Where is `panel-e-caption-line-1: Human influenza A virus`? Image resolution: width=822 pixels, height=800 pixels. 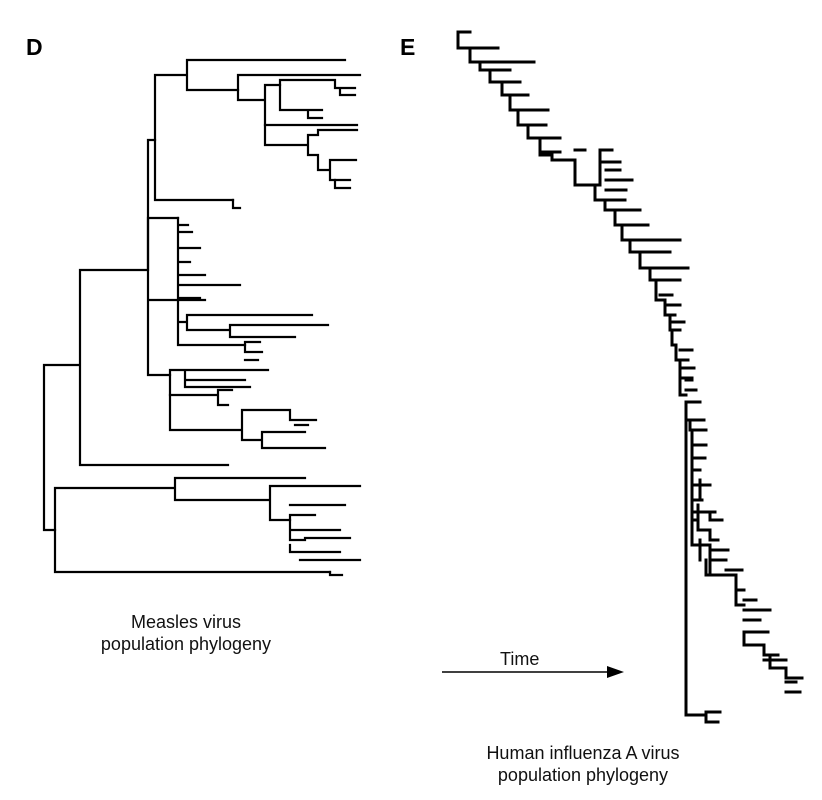 panel-e-caption-line-1: Human influenza A virus is located at coordinates (582, 753).